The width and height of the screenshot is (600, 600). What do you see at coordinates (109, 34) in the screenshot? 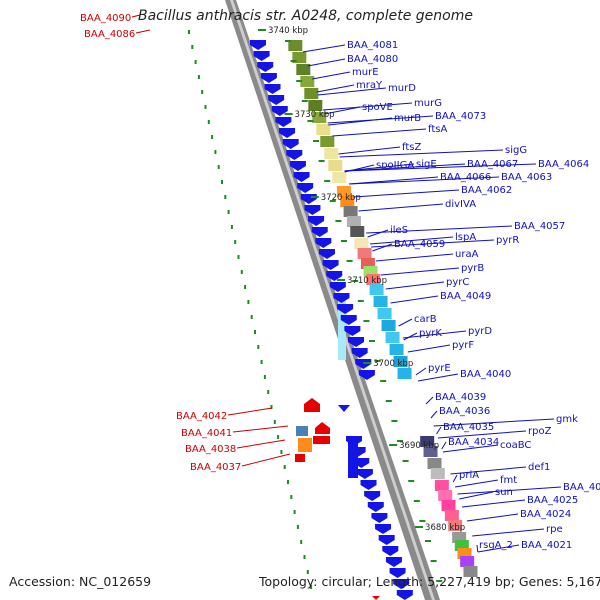
I see `gene-label-BAA_4086: BAA_4086` at bounding box center [109, 34].